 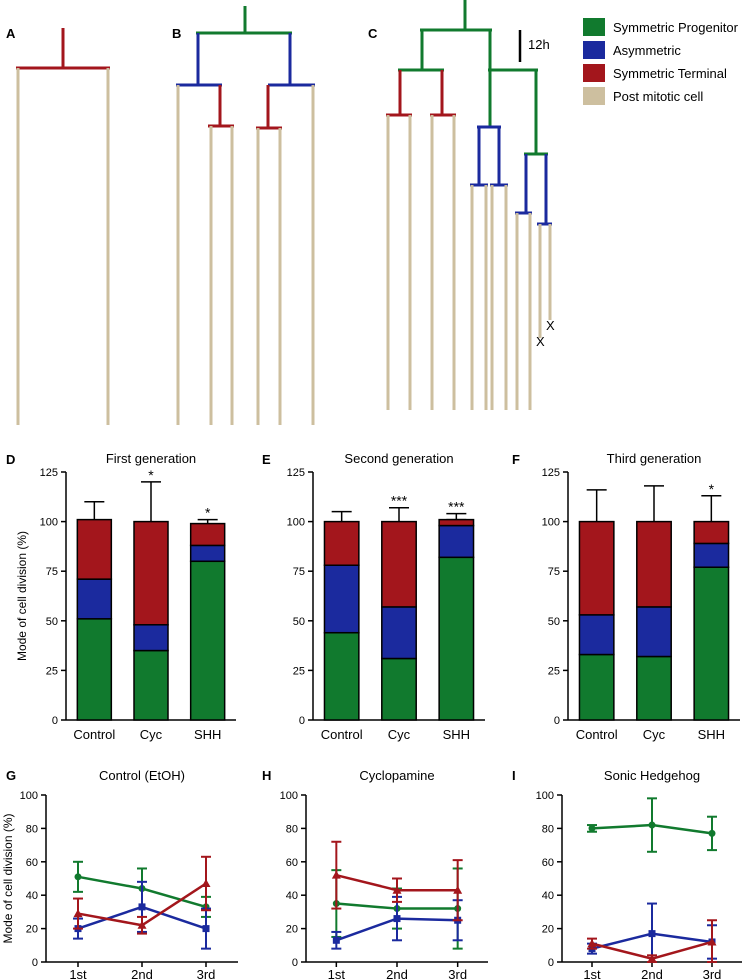 I want to click on legend-swatch-symmetric-terminal, so click(x=594, y=73).